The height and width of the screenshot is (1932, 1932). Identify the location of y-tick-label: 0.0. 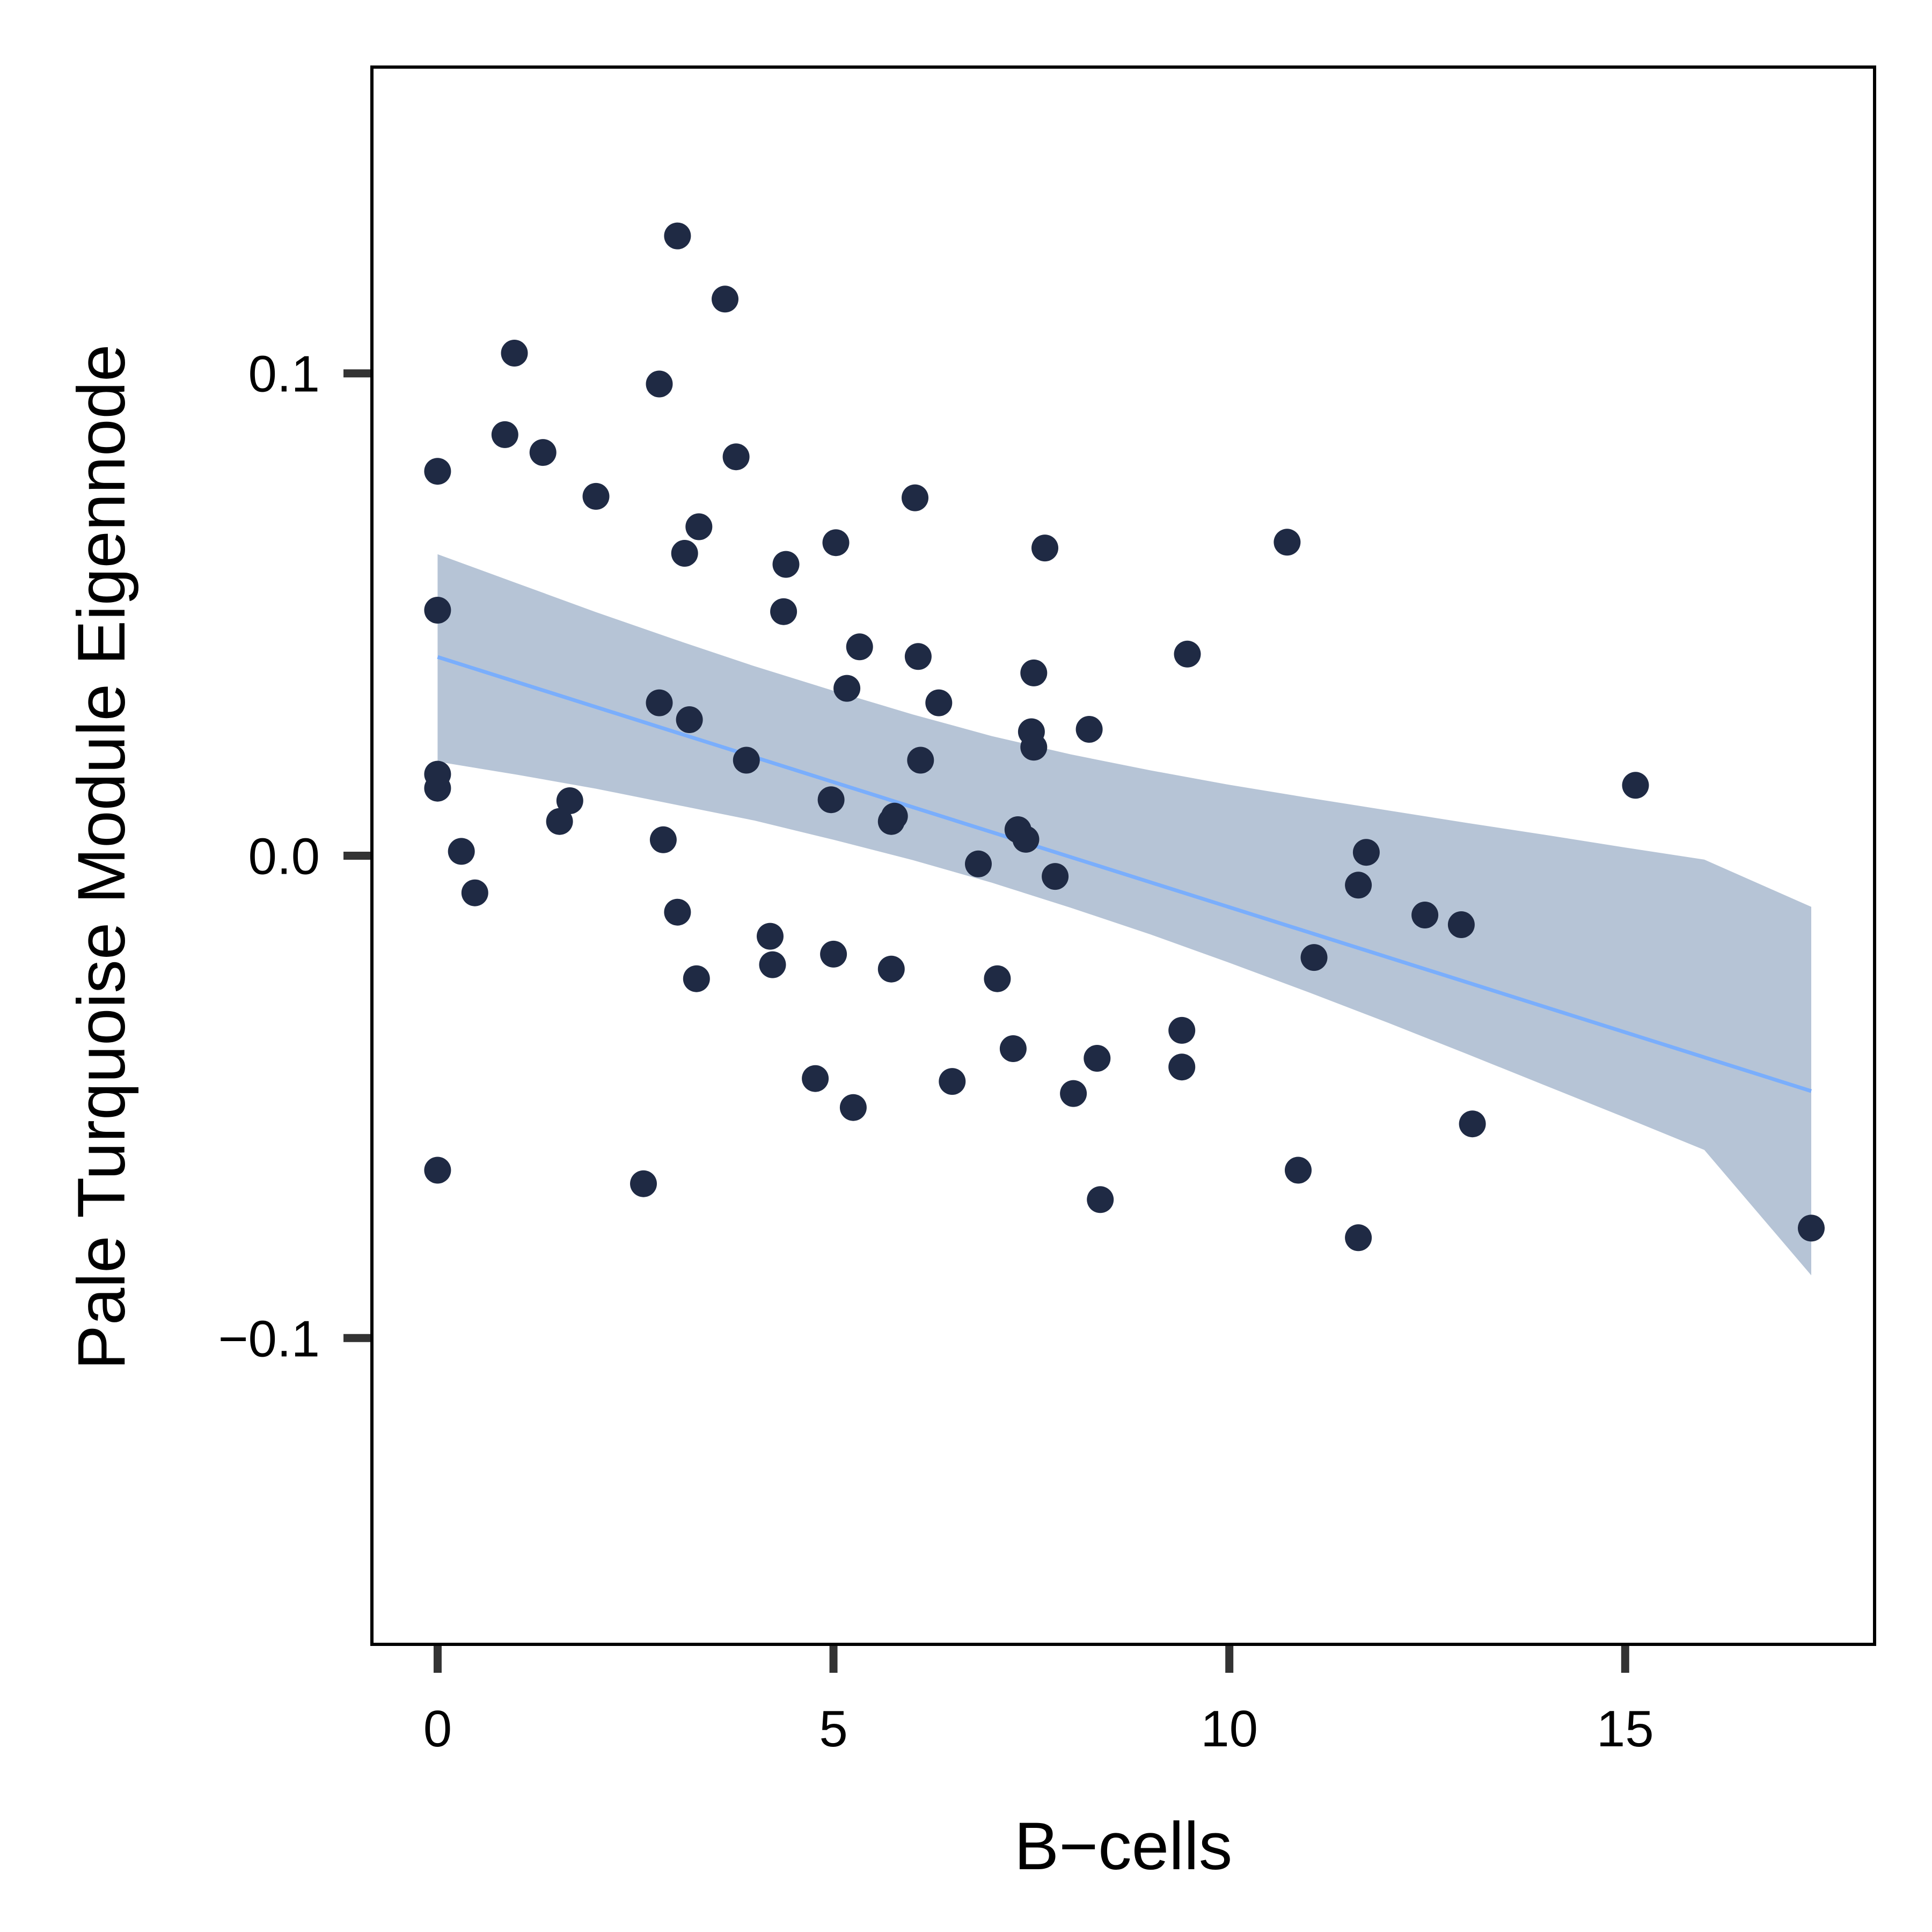
(284, 856).